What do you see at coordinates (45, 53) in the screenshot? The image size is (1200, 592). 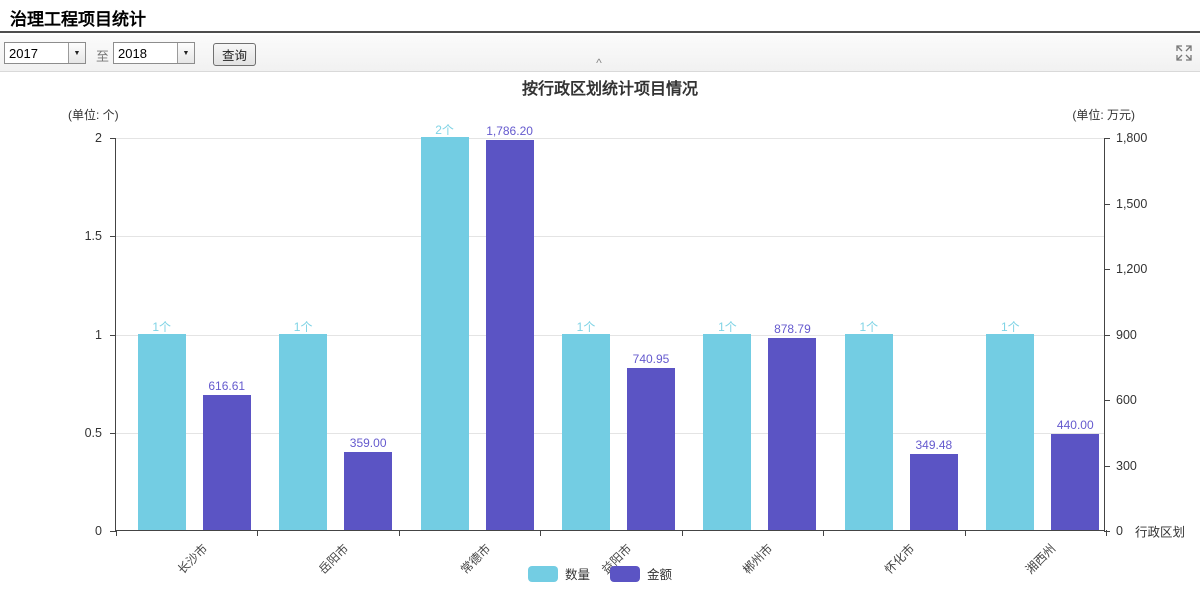 I see `year-from-select: 2017 ▼` at bounding box center [45, 53].